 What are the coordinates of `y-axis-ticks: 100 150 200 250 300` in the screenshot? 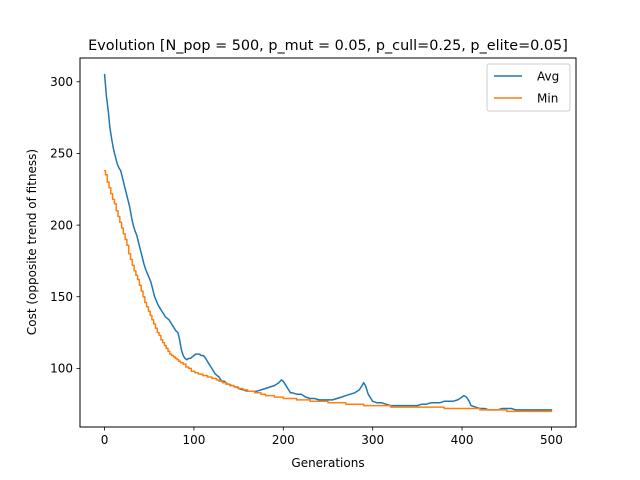 It's located at (65, 225).